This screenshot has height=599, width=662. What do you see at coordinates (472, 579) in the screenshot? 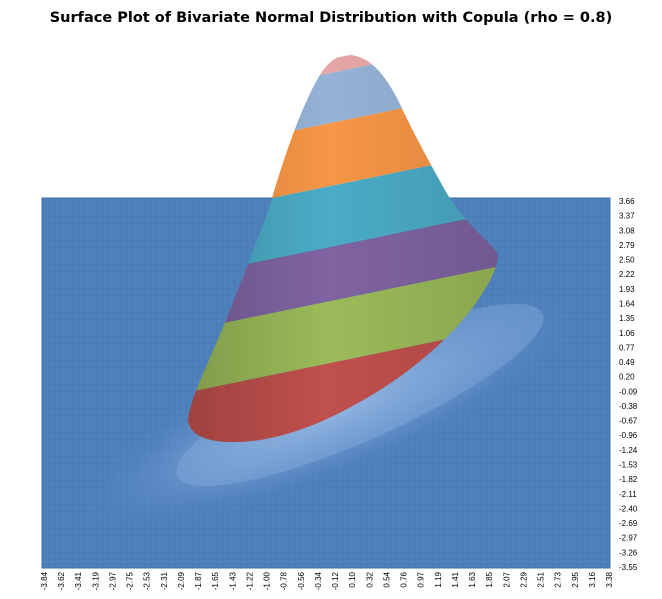
I see `x-tick-label: 1.63` at bounding box center [472, 579].